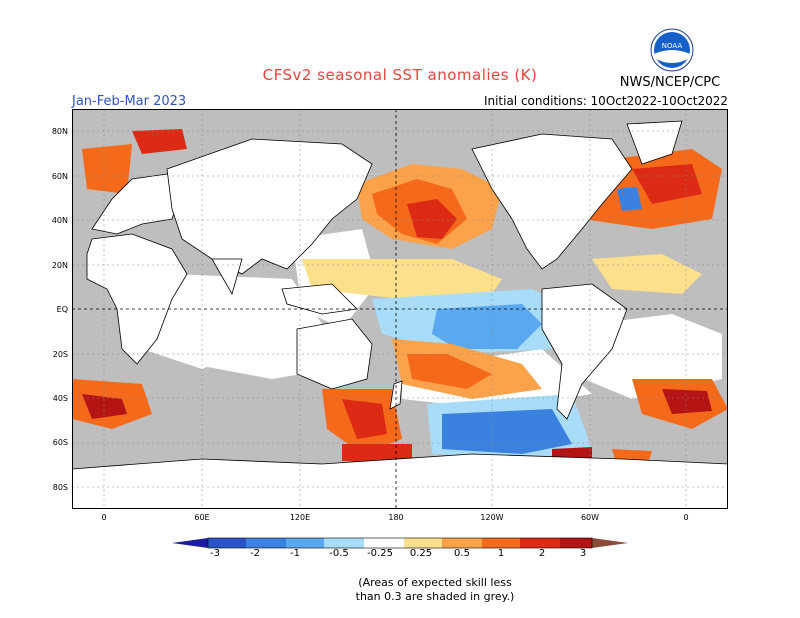 Image resolution: width=800 pixels, height=618 pixels. What do you see at coordinates (227, 277) in the screenshot?
I see `india-landmass` at bounding box center [227, 277].